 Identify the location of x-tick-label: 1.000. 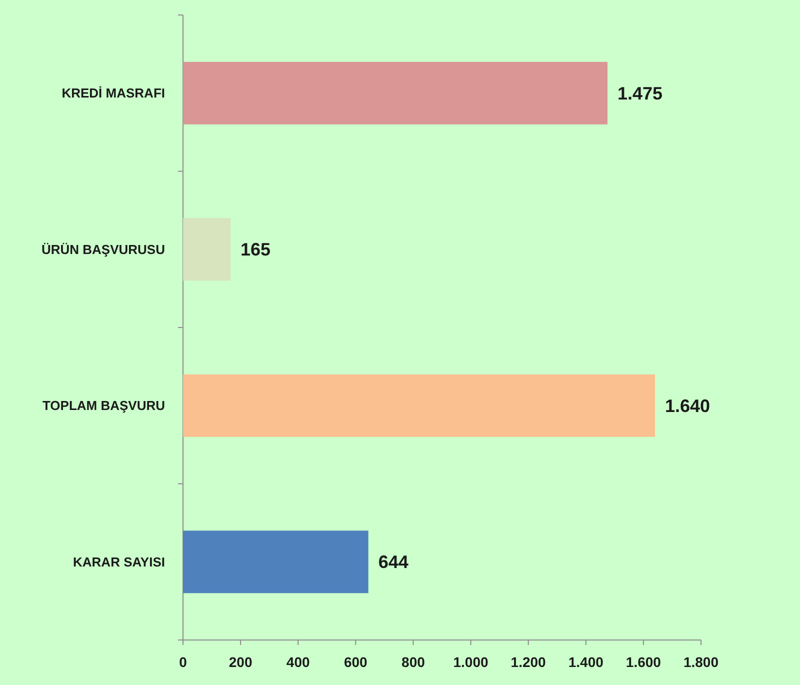
(470, 662).